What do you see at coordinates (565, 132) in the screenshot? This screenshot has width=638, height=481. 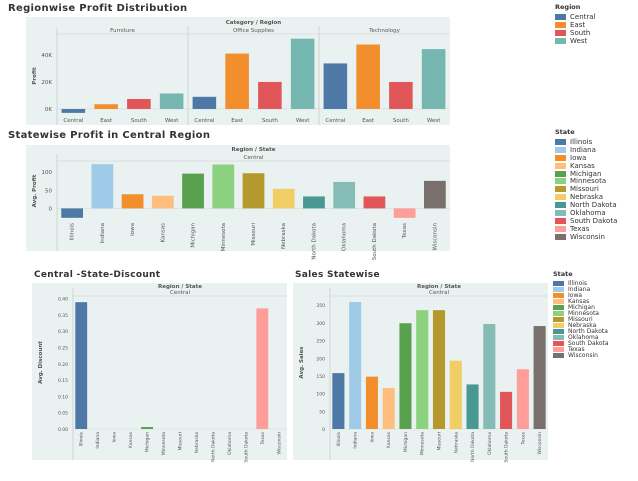 I see `legend-title: State` at bounding box center [565, 132].